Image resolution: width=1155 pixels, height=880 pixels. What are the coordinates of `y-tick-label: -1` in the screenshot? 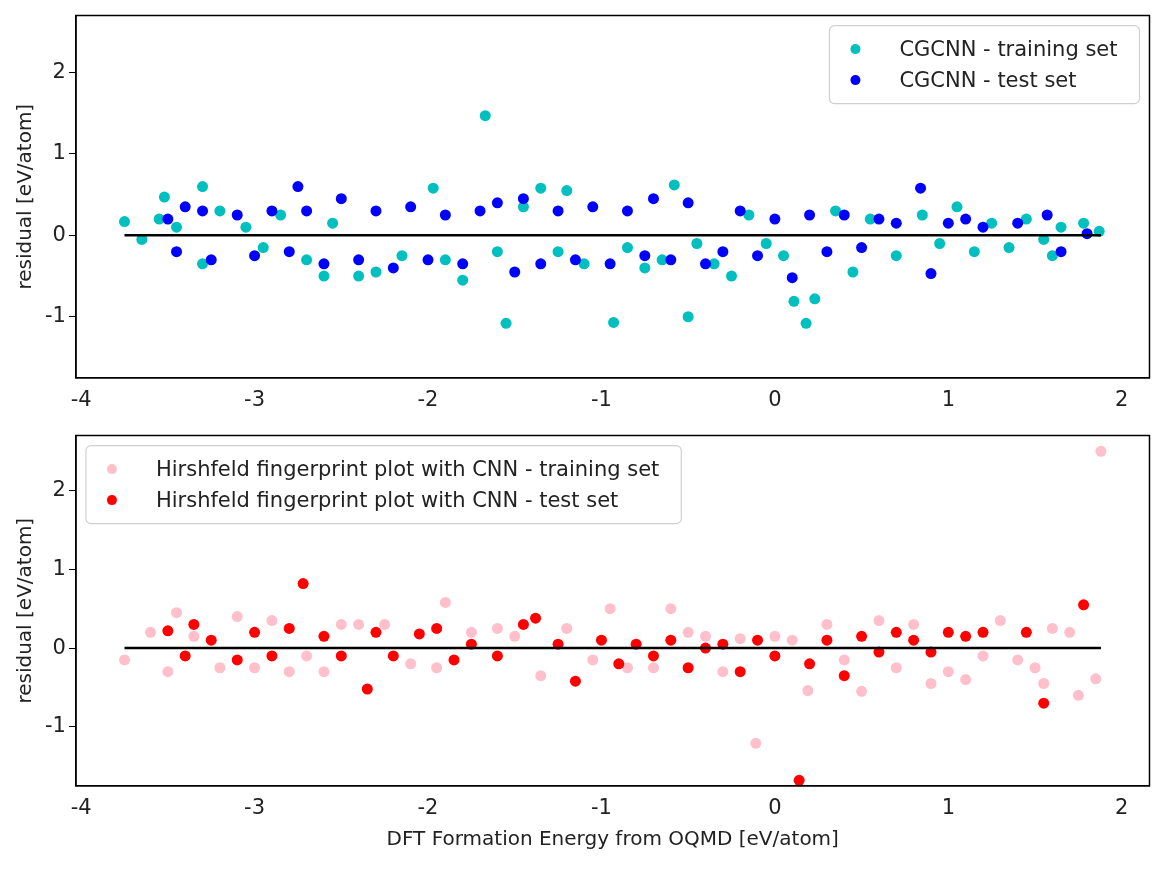 It's located at (55, 315).